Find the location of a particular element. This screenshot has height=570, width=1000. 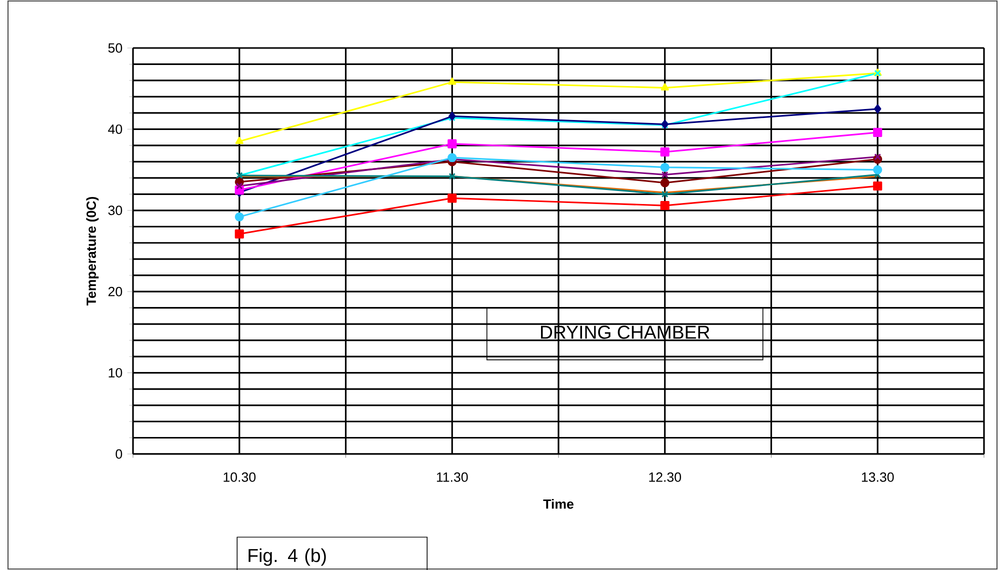

y-tick-label: 10 is located at coordinates (115, 373).